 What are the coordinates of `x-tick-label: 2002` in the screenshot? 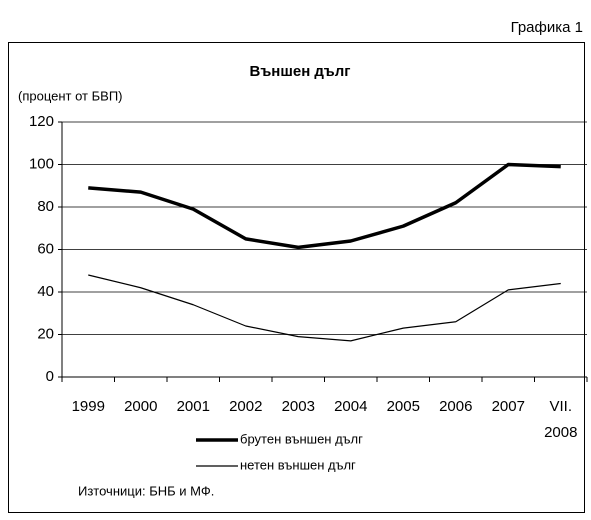 It's located at (245, 406).